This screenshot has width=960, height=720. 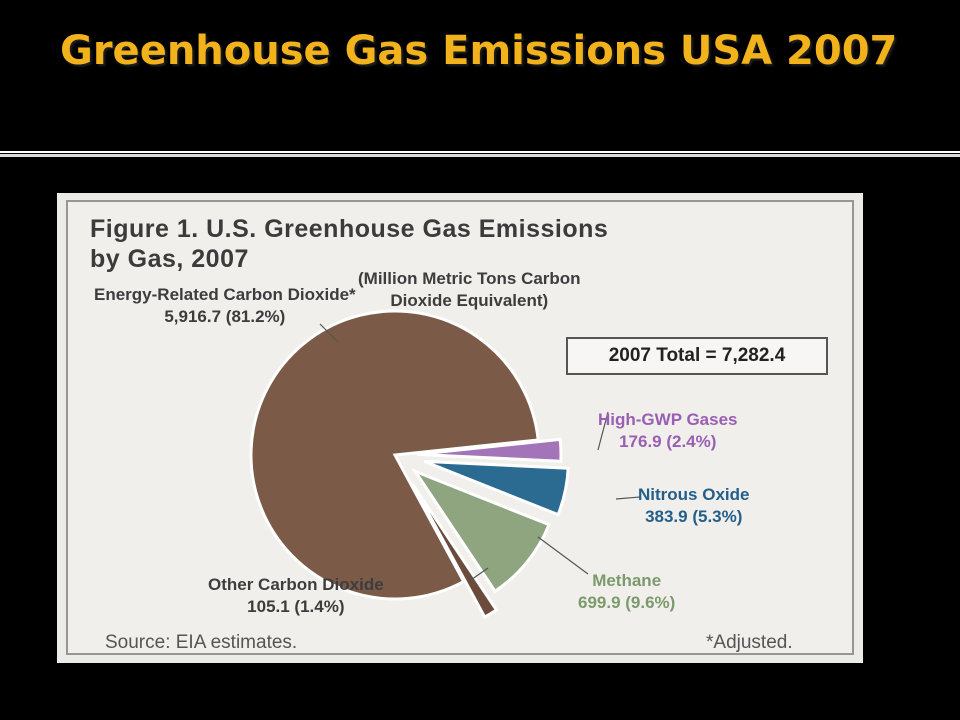 What do you see at coordinates (296, 596) in the screenshot?
I see `label-other-co2: Other Carbon Dioxide 105.1 (1.4%)` at bounding box center [296, 596].